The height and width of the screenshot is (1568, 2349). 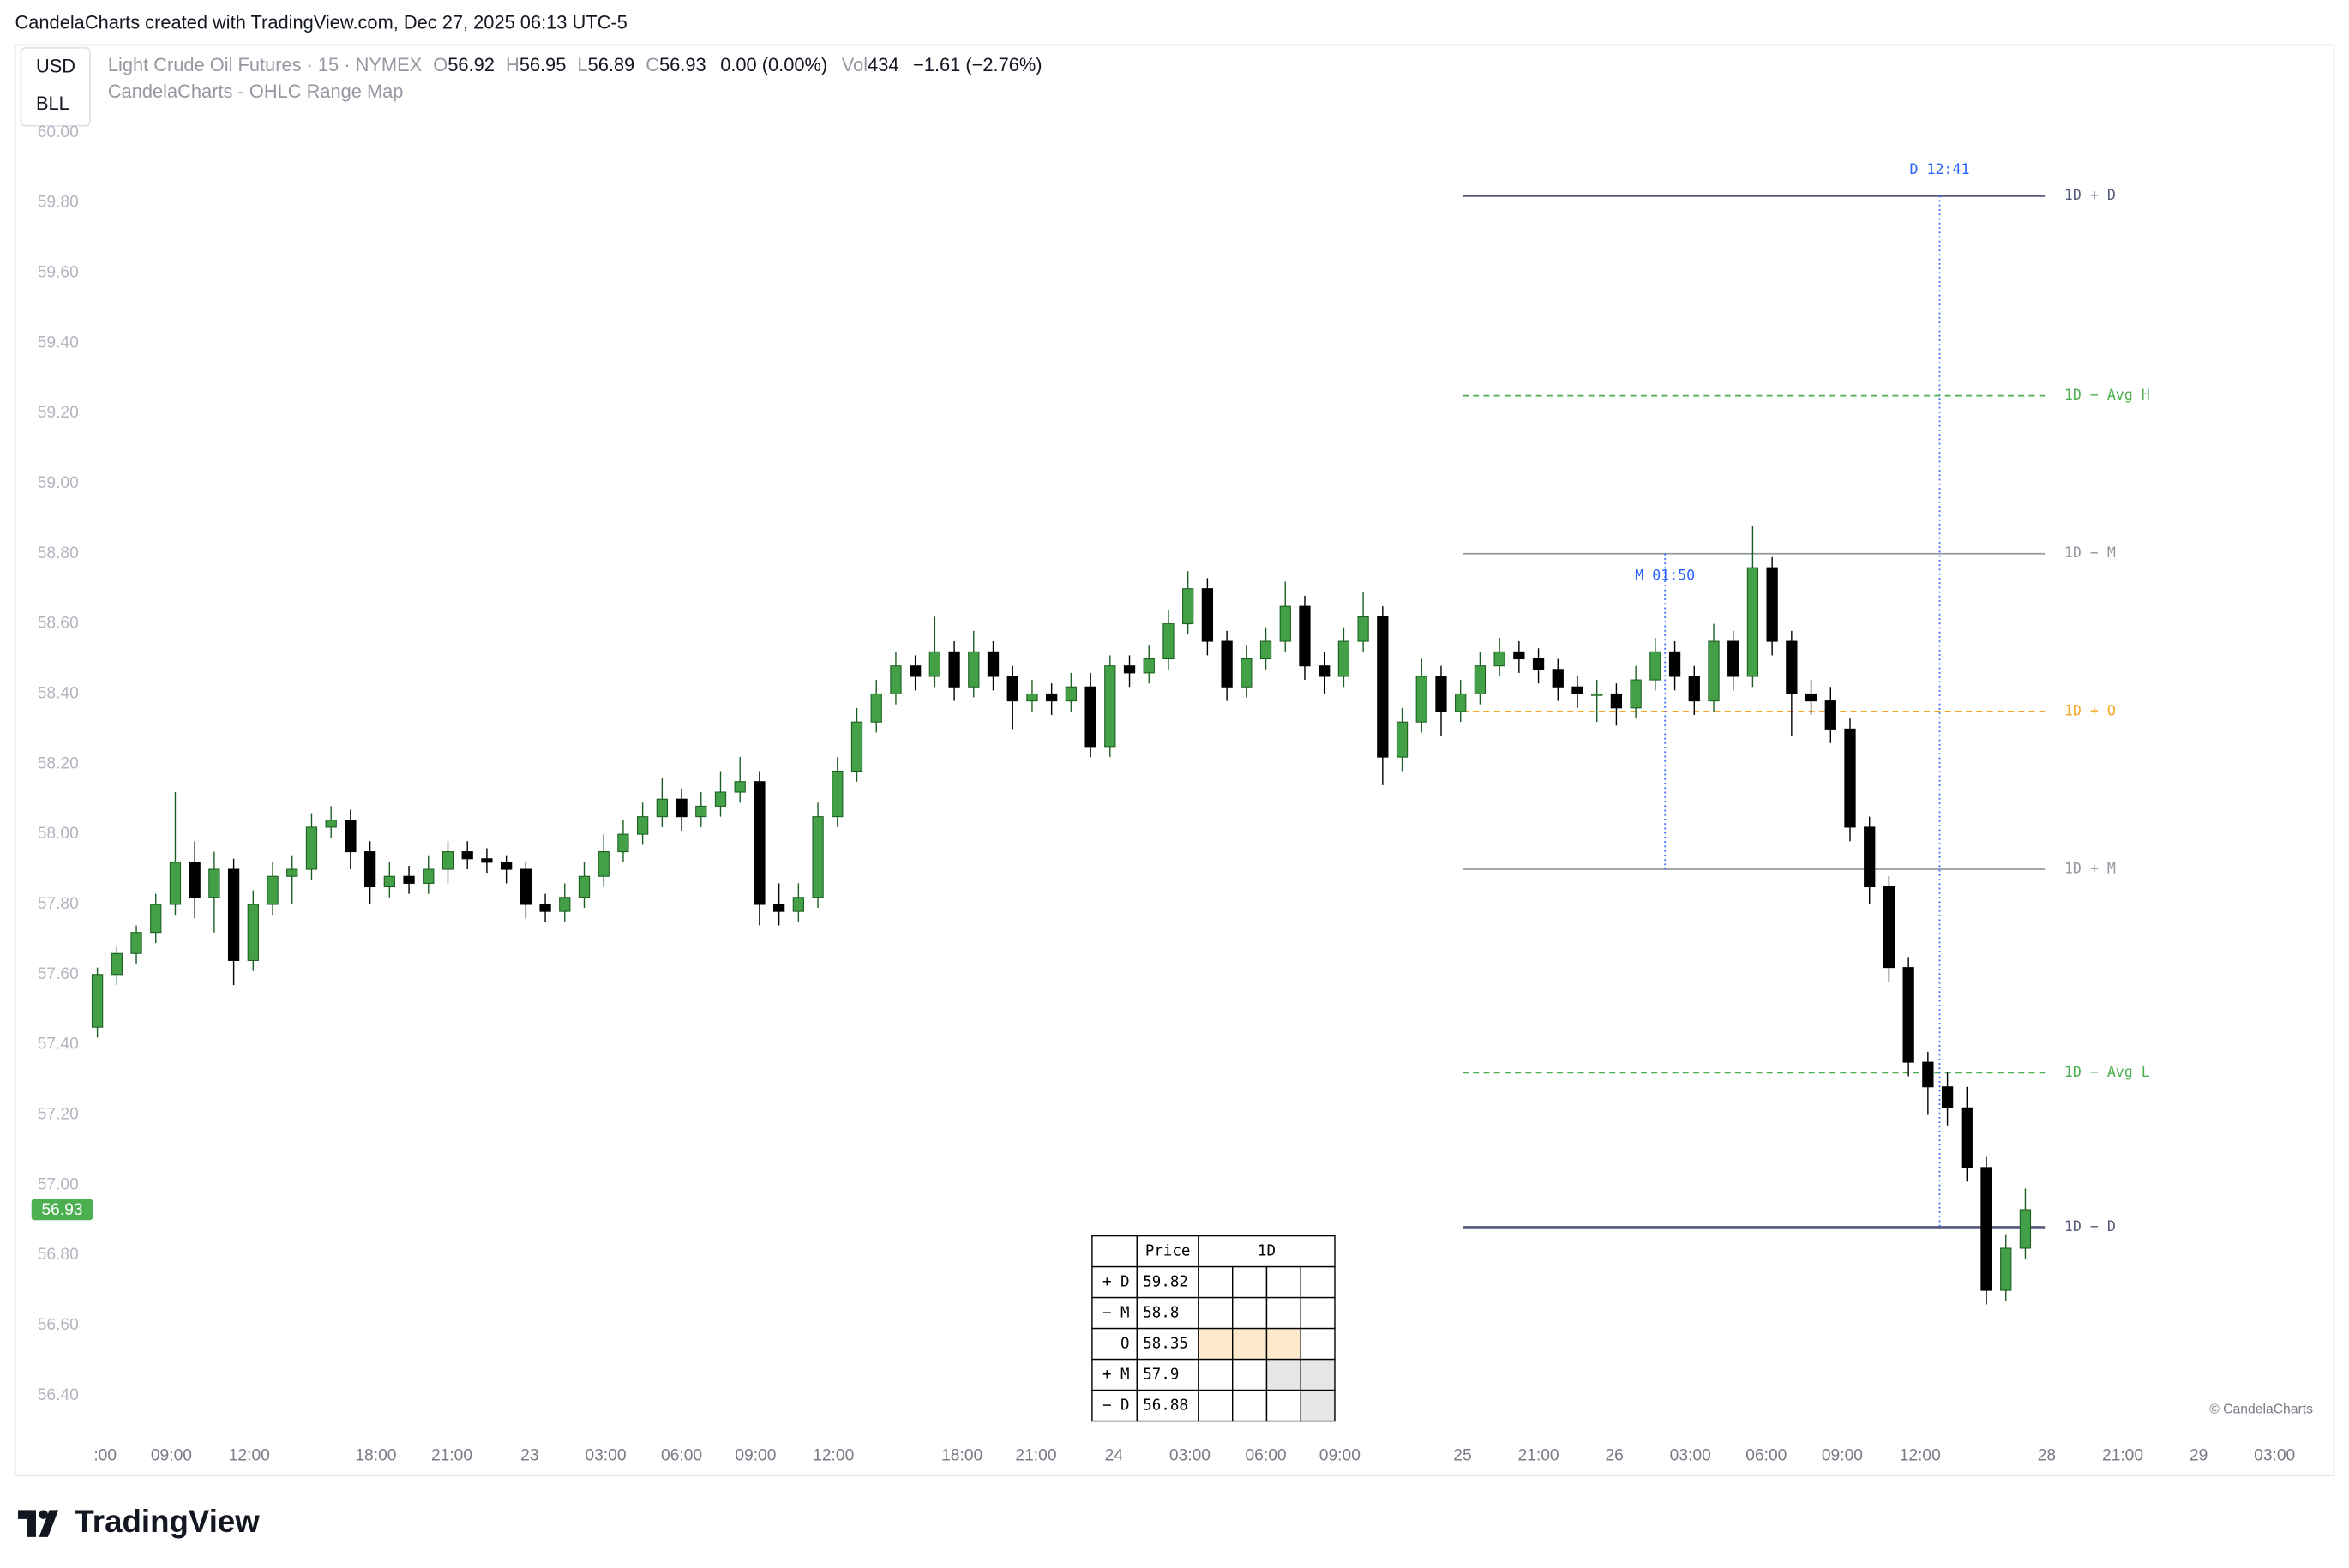 I want to click on x-tick-label: 09:00, so click(x=755, y=1456).